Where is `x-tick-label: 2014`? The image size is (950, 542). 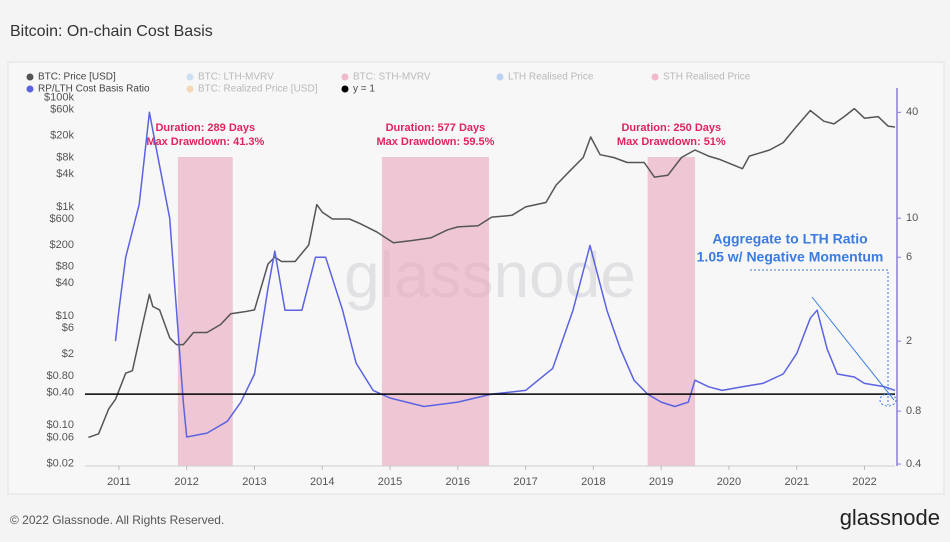
x-tick-label: 2014 is located at coordinates (322, 482).